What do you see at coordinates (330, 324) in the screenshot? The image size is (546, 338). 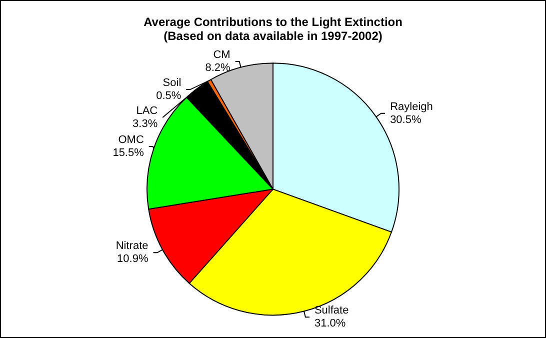 I see `data-label: 31.0%` at bounding box center [330, 324].